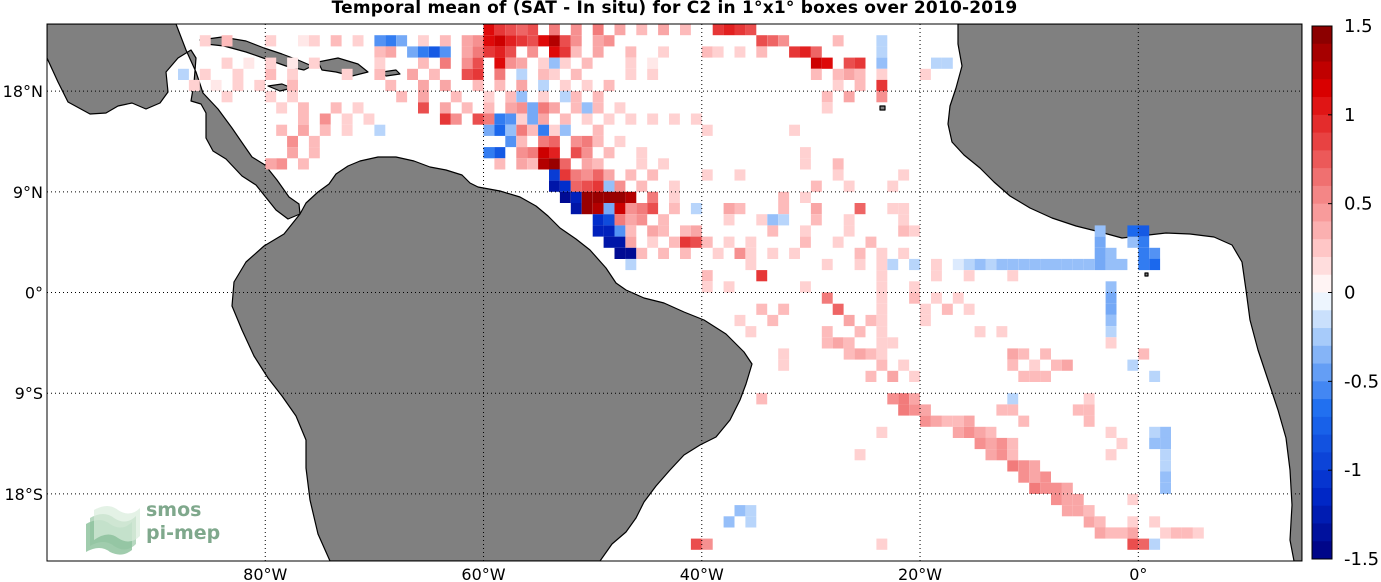 The width and height of the screenshot is (1381, 582). Describe the element at coordinates (28, 192) in the screenshot. I see `lat-tick-label: 9°N` at that location.